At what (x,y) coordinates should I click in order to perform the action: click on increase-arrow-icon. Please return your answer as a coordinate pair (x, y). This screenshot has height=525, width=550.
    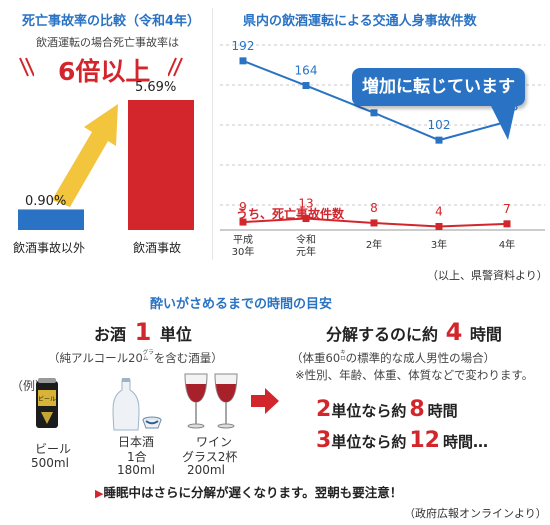
    Looking at the image, I should click on (85, 155).